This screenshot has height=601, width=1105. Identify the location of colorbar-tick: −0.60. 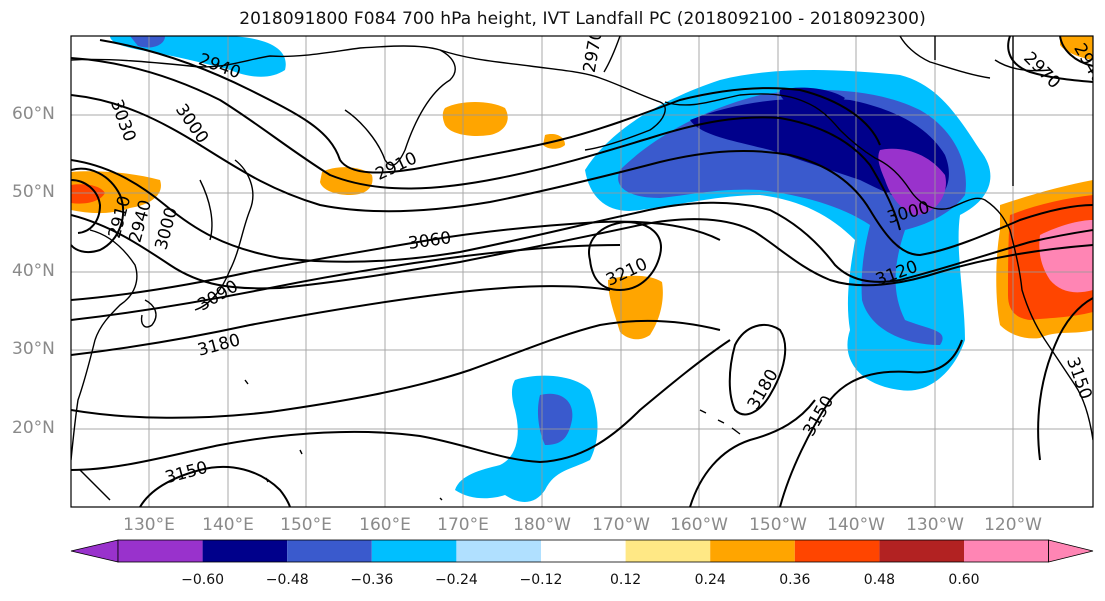
(203, 580).